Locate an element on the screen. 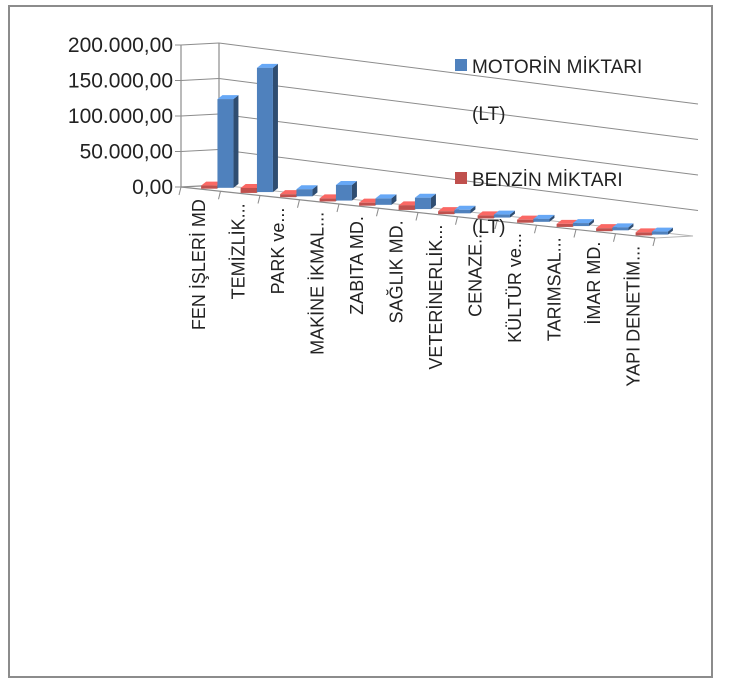 The width and height of the screenshot is (729, 686). legend-label: MOTORİN MİKTARI is located at coordinates (557, 67).